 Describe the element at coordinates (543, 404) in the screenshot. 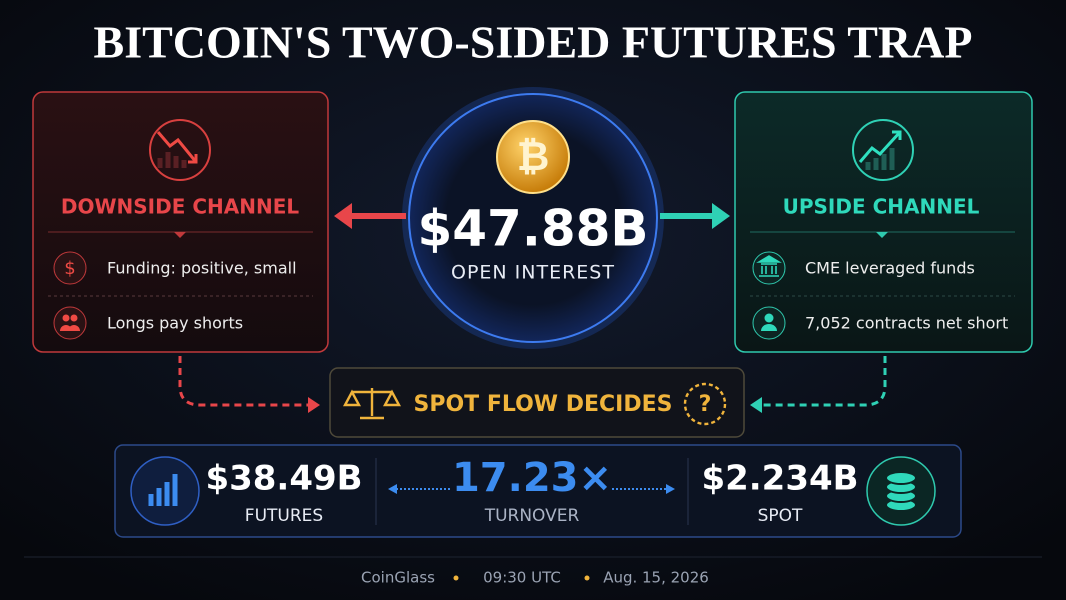

I see `decision-text: SPOT FLOW DECIDES` at that location.